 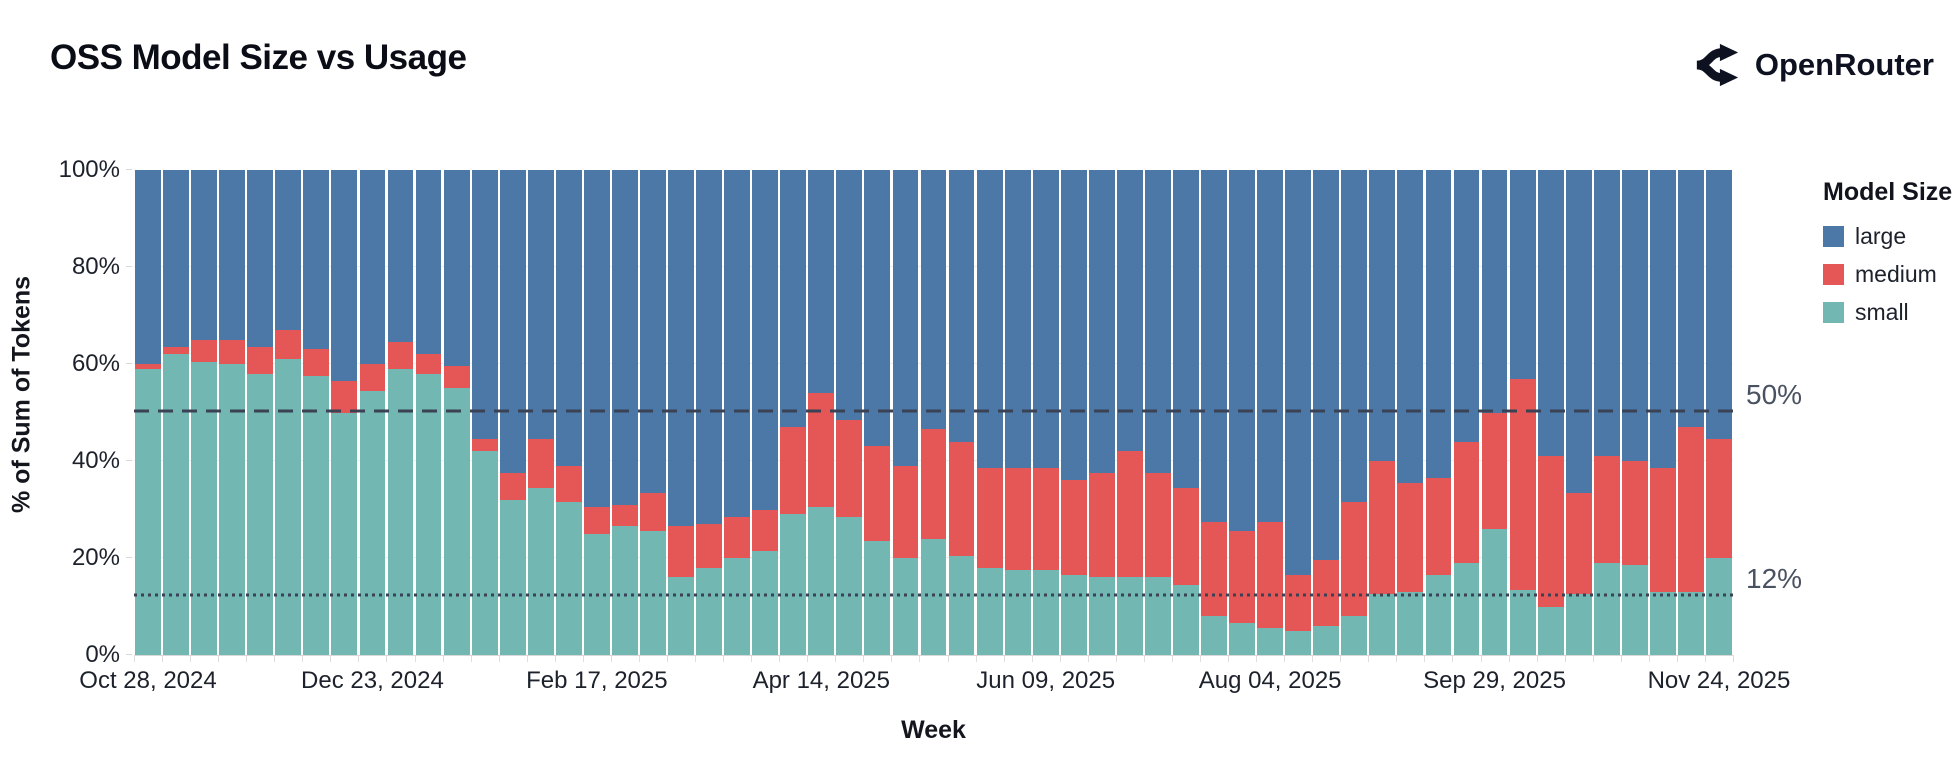 I want to click on bar-nov-18-2024, so click(x=232, y=412).